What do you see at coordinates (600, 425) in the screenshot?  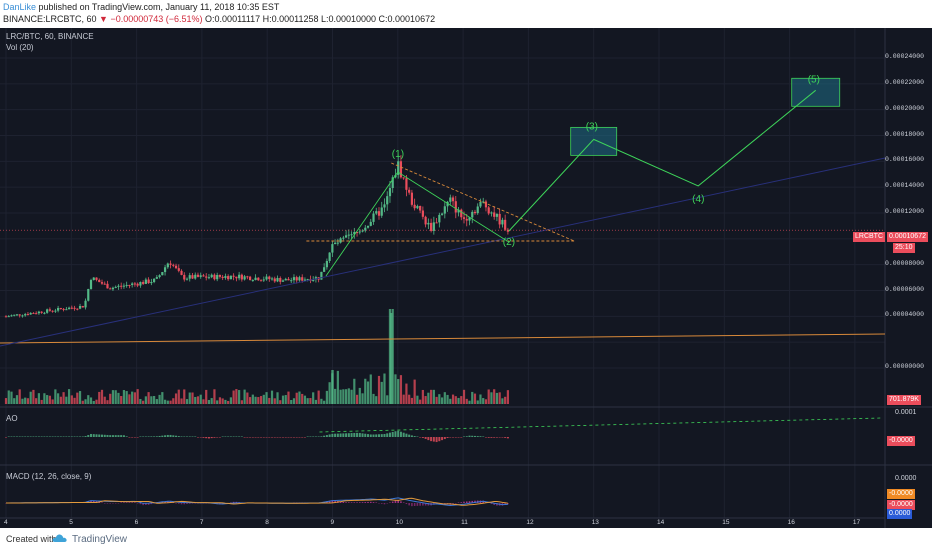 I see `ao-trendline` at bounding box center [600, 425].